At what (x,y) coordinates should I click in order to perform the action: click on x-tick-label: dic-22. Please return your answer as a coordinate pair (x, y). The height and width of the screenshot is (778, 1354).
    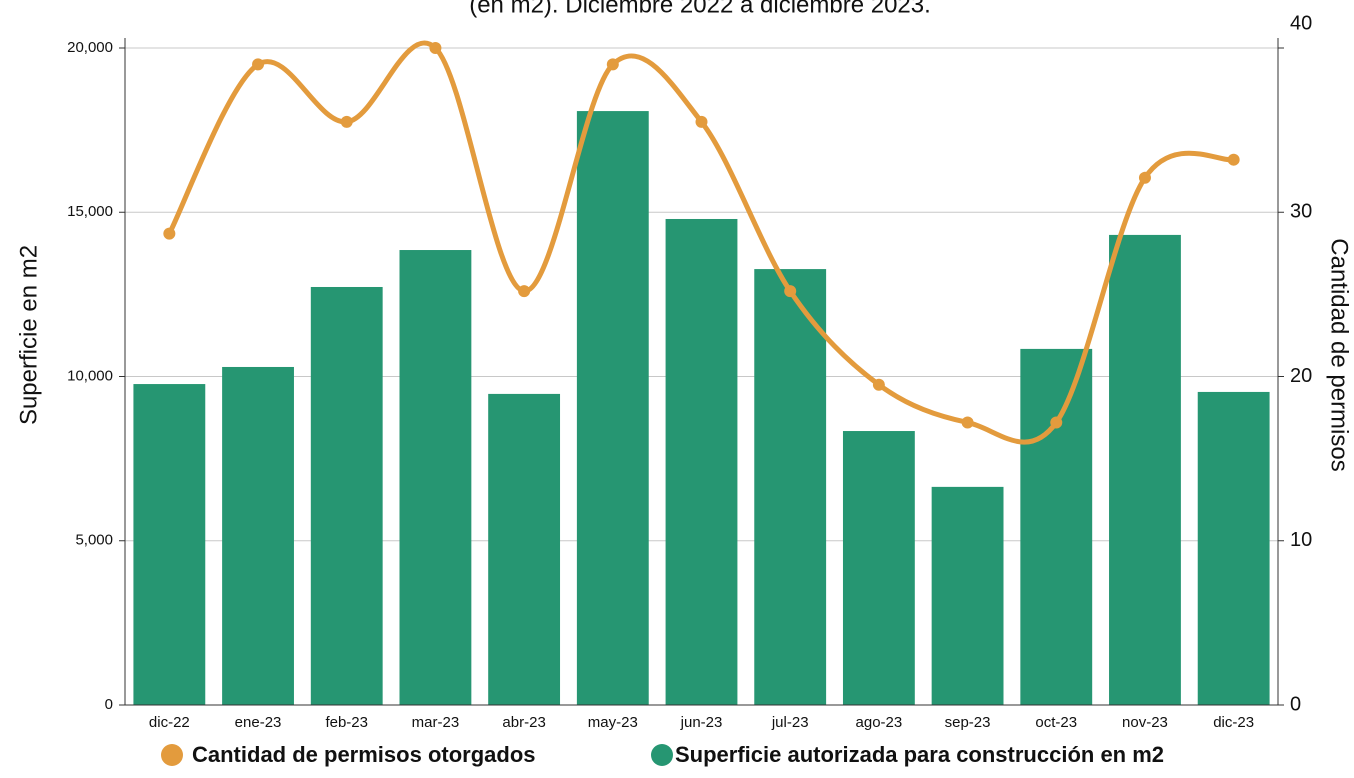
    Looking at the image, I should click on (169, 722).